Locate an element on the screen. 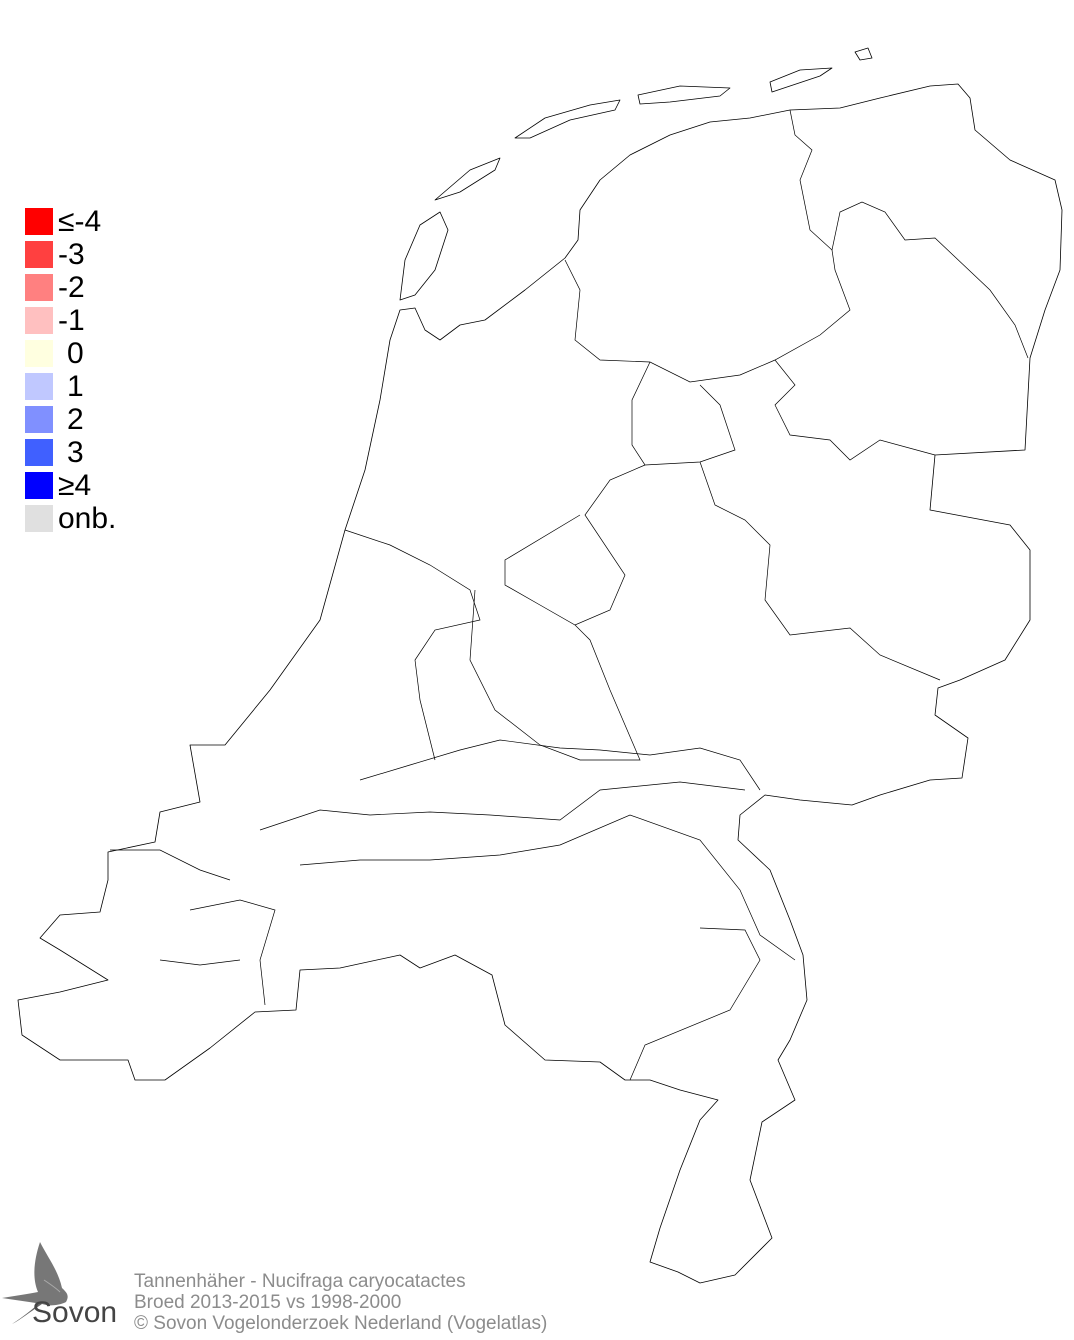 This screenshot has height=1340, width=1074. island-vlieland is located at coordinates (467, 179).